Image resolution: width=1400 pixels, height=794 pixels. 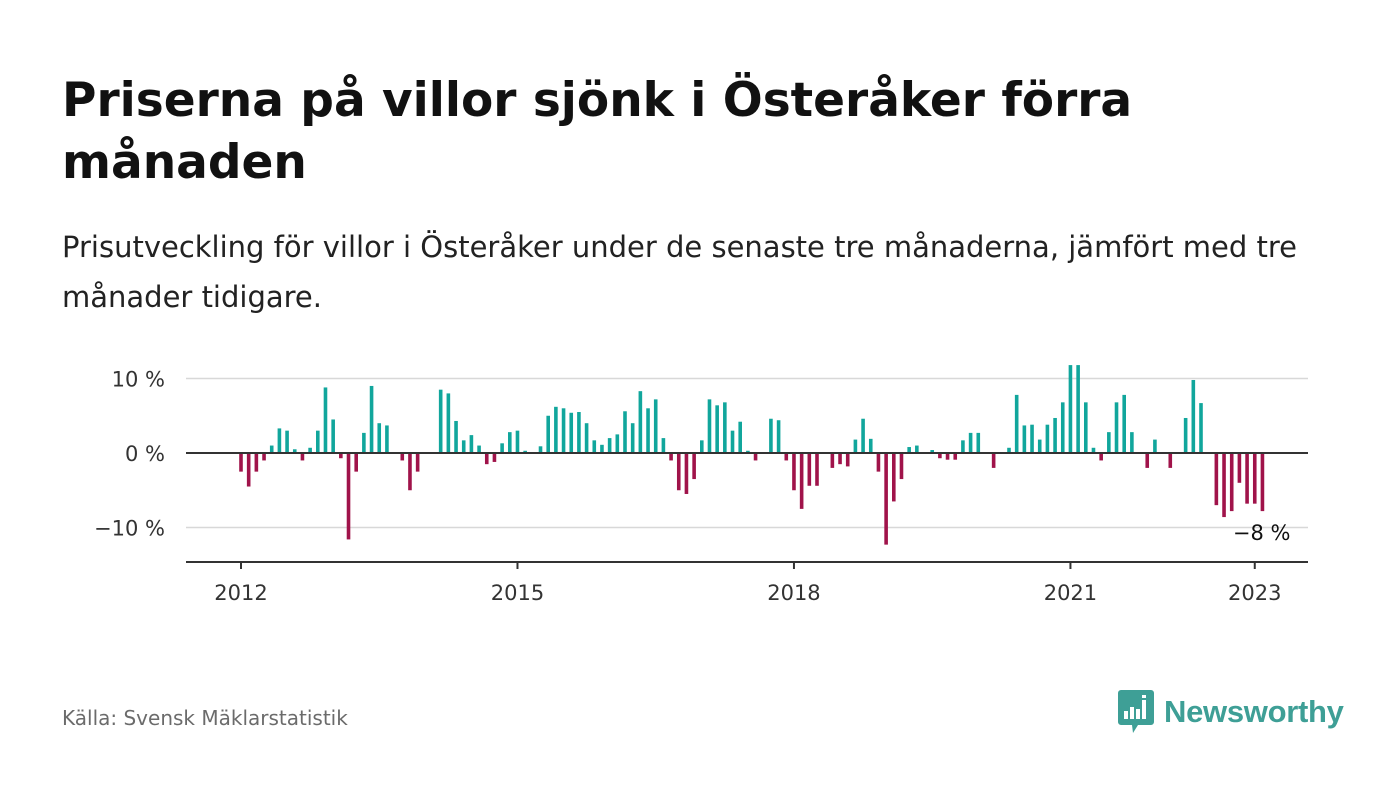 I want to click on brand-logo: Newsworthy, so click(x=1231, y=712).